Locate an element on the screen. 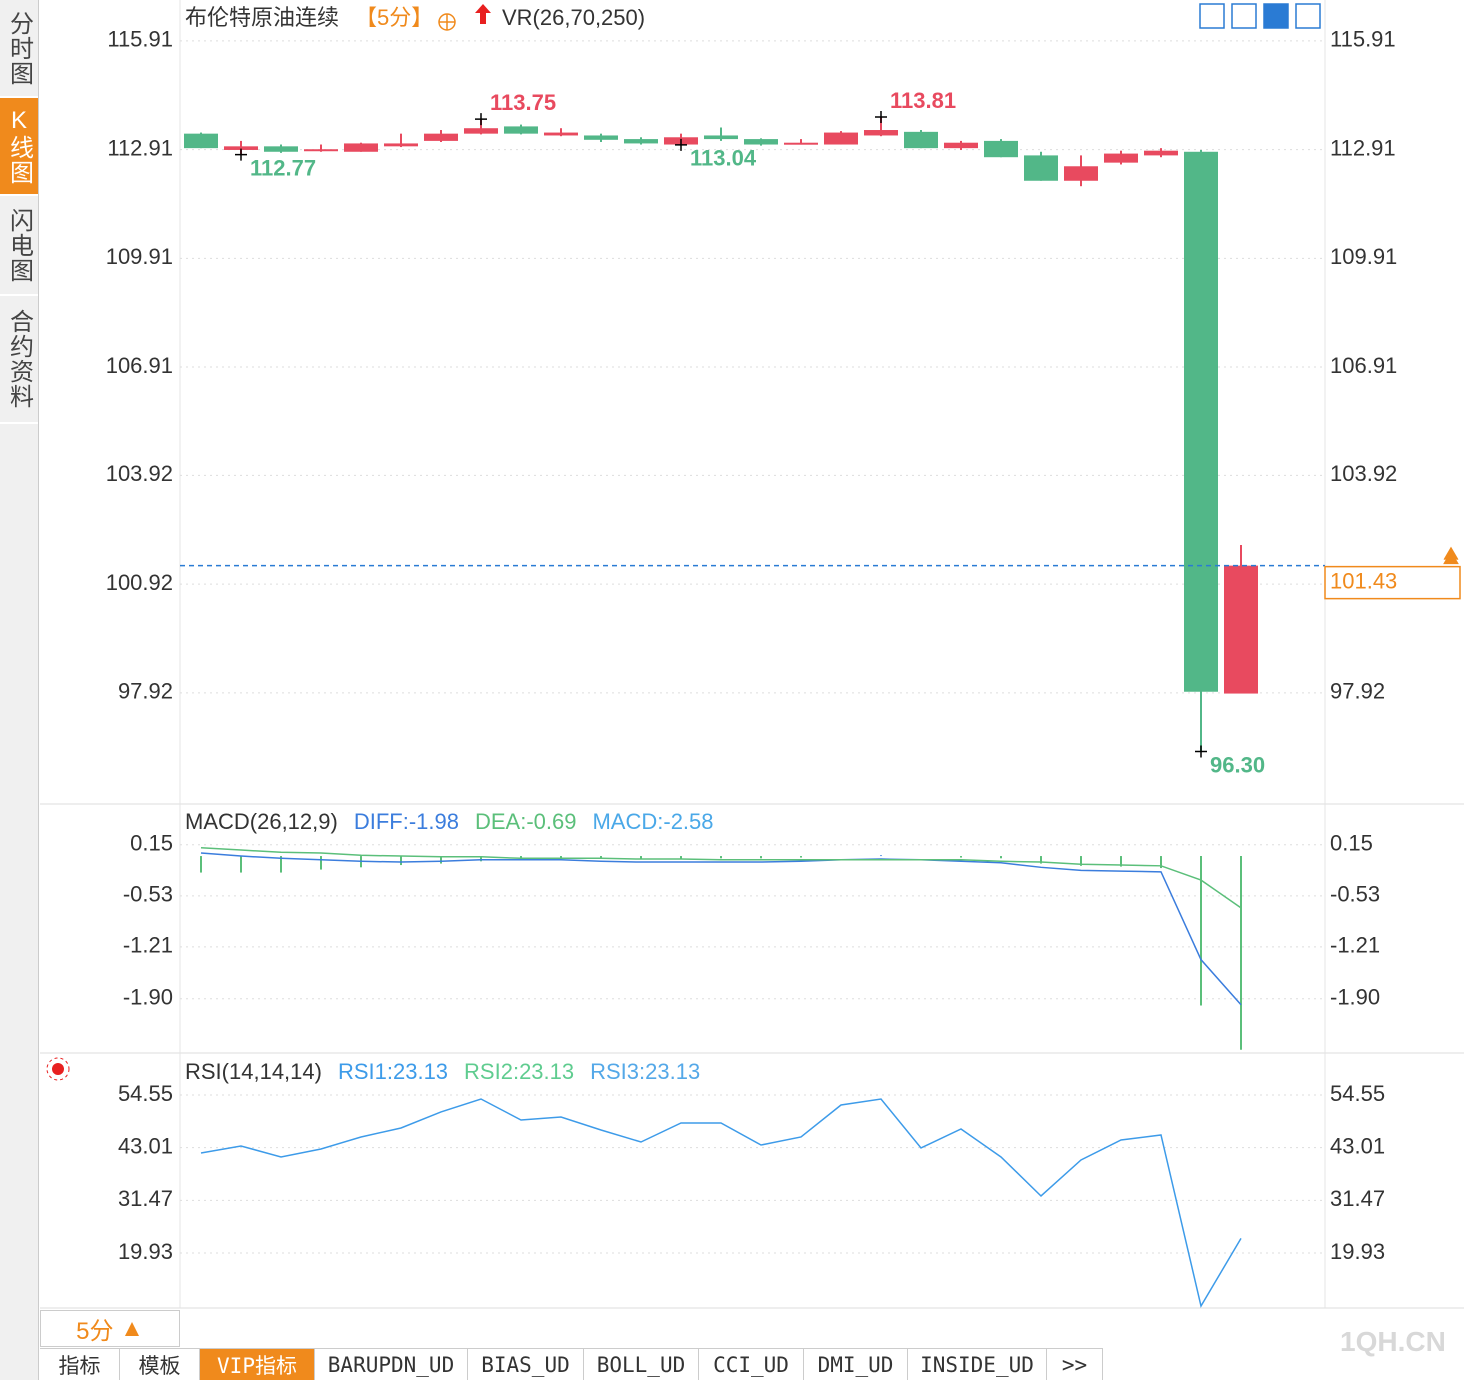 This screenshot has width=1464, height=1381. indicator-tab: BIAS_UD is located at coordinates (526, 1364).